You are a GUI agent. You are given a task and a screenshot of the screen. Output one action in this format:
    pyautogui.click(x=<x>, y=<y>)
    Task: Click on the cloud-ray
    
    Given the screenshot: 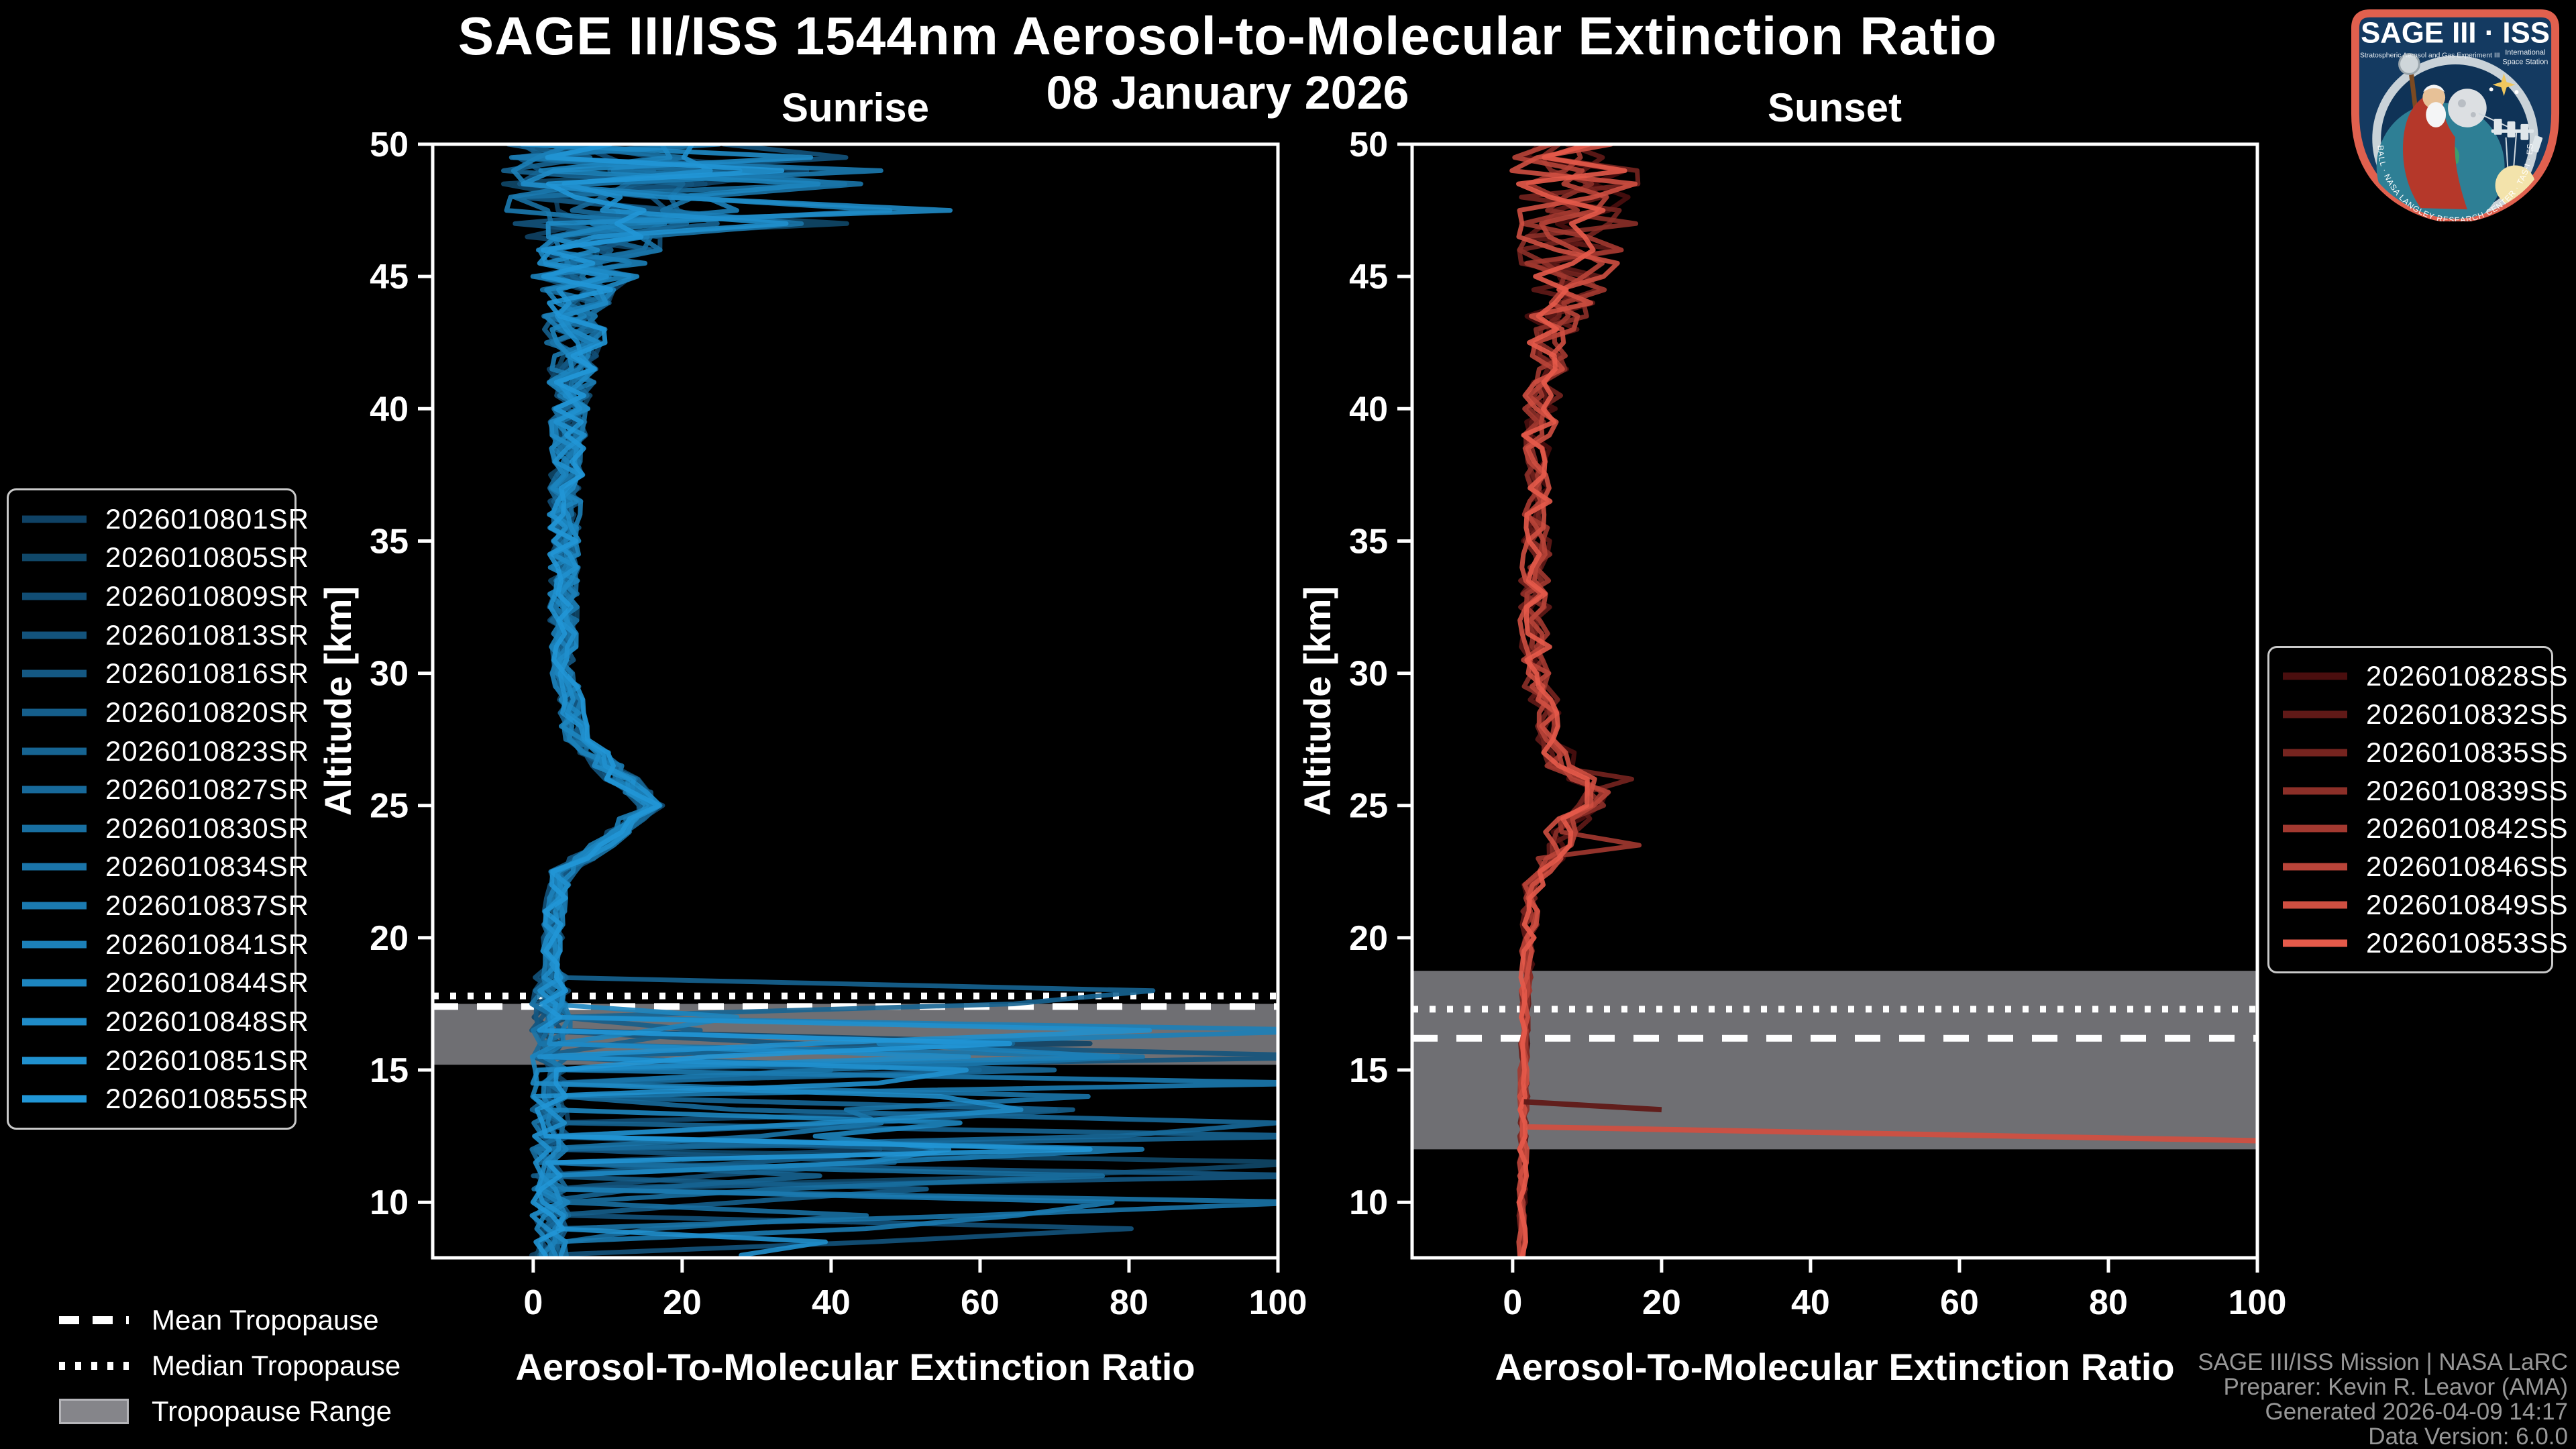 What is the action you would take?
    pyautogui.click(x=1592, y=1106)
    